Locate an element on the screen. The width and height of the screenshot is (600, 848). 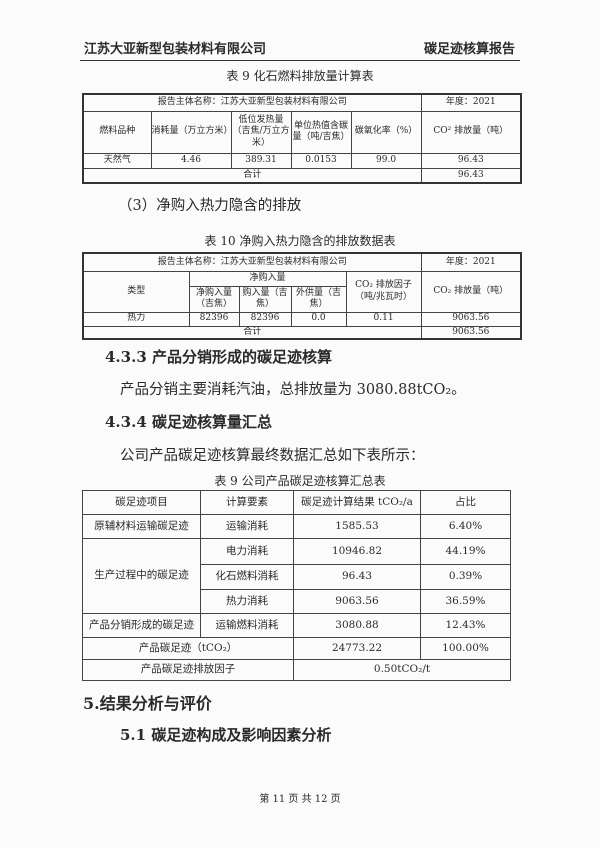
col-header: 购入量（吉焦） is located at coordinates (265, 299).